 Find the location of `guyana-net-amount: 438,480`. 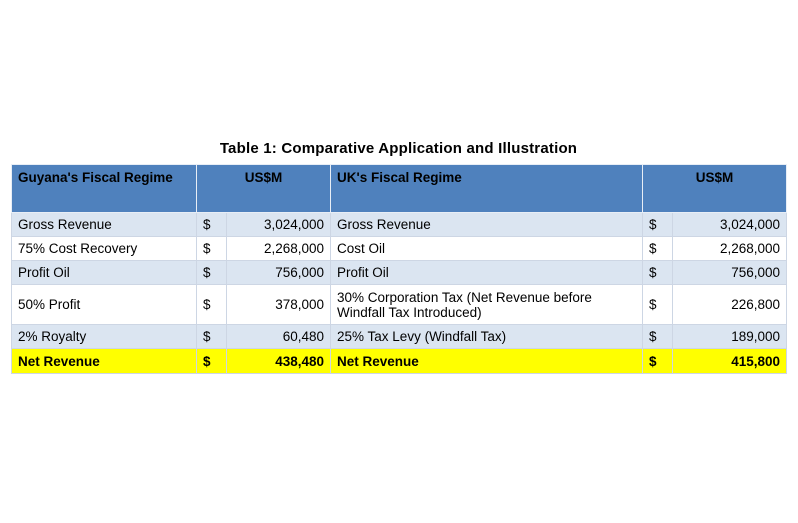

guyana-net-amount: 438,480 is located at coordinates (278, 361).